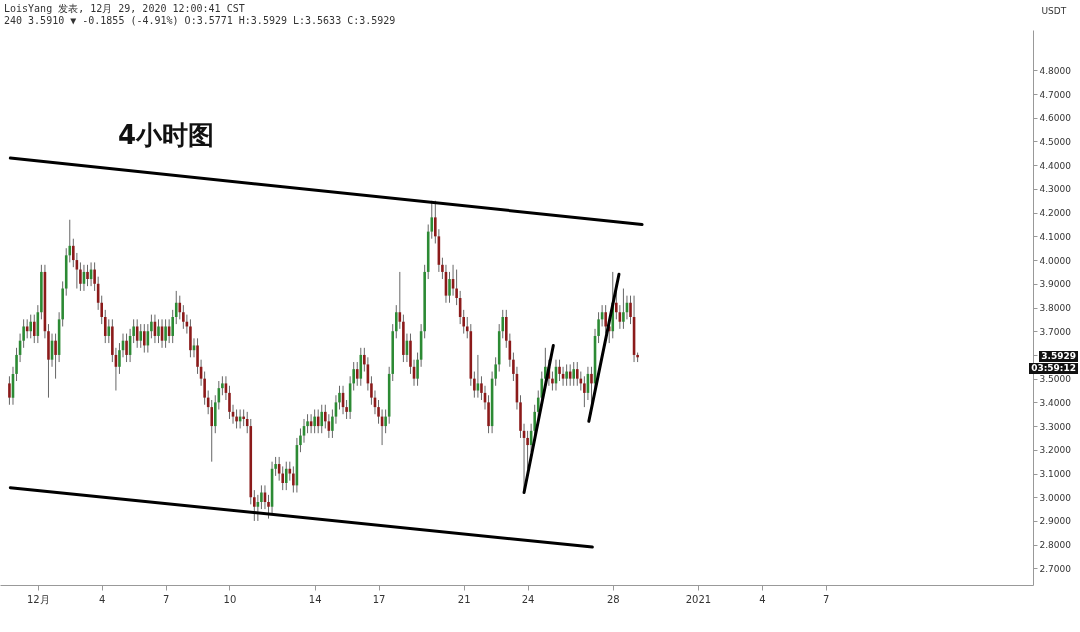  Describe the element at coordinates (1055, 236) in the screenshot. I see `y-tick-label: 4.1000` at that location.